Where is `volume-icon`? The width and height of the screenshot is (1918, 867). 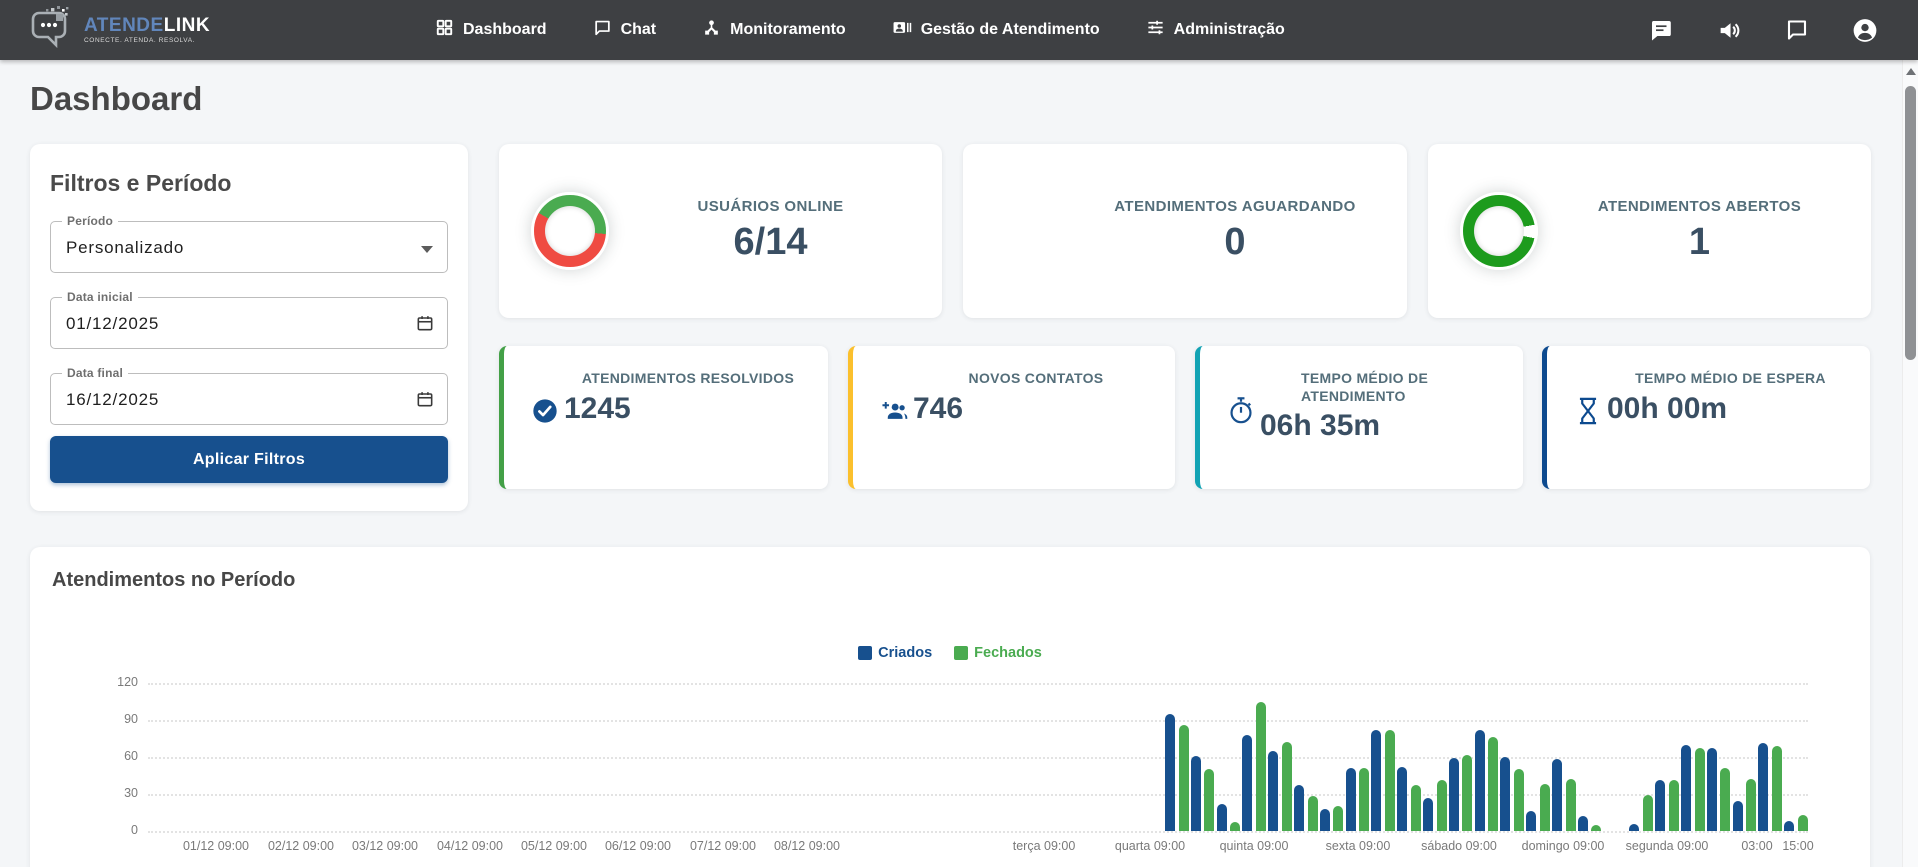
volume-icon is located at coordinates (1729, 30).